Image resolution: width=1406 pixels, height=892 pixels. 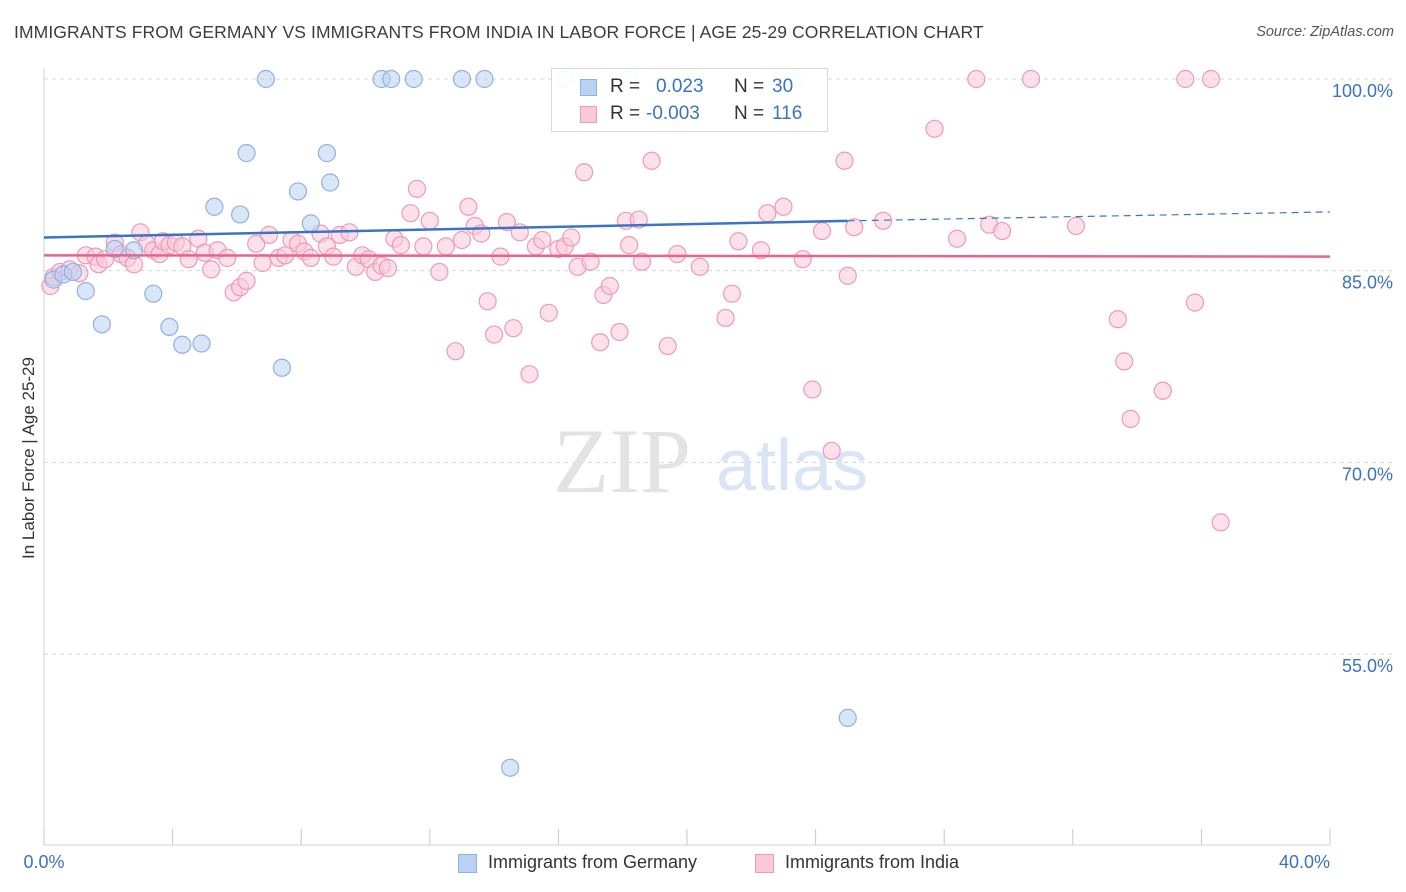 What do you see at coordinates (43, 862) in the screenshot?
I see `x-tick-label-left: 0.0%` at bounding box center [43, 862].